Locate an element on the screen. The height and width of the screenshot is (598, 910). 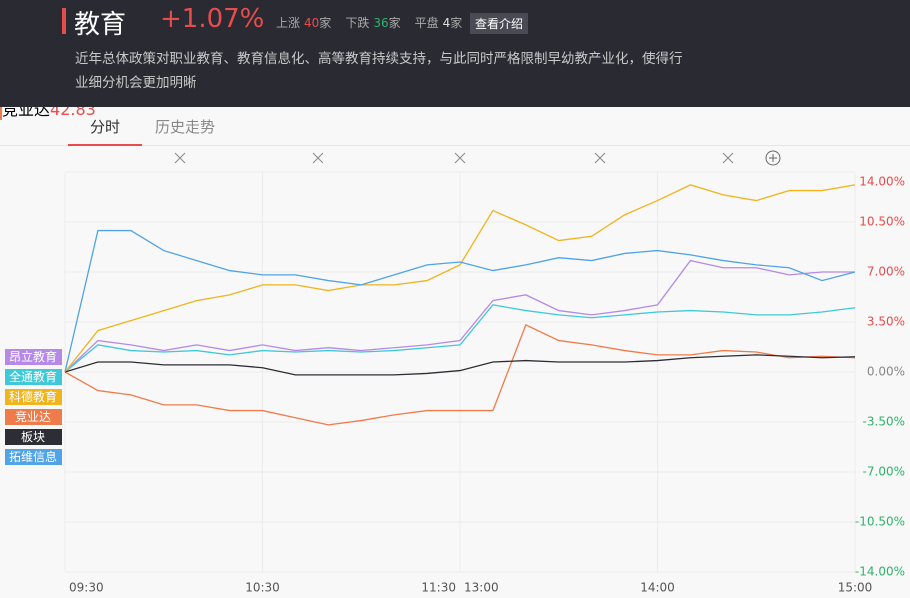
add-icon is located at coordinates (773, 158).